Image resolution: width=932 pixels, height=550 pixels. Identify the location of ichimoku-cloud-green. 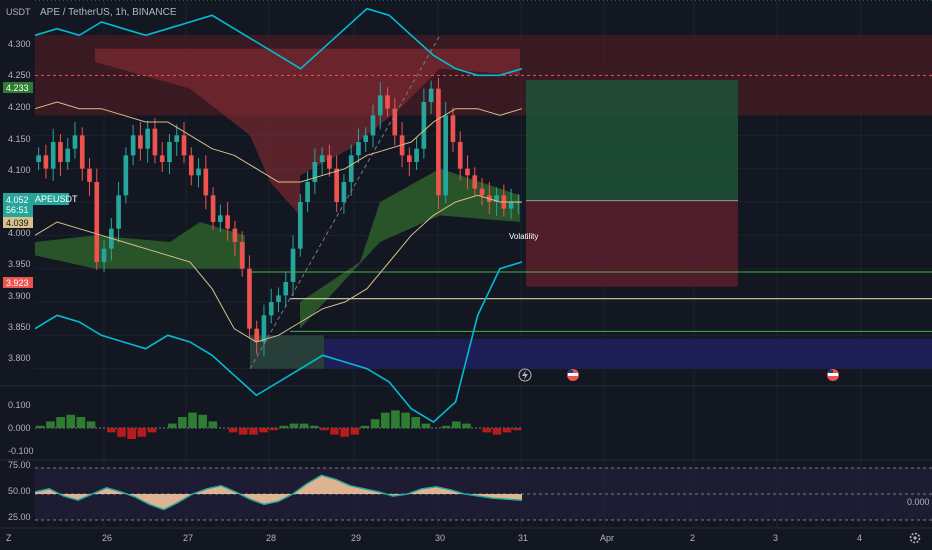
(410, 248).